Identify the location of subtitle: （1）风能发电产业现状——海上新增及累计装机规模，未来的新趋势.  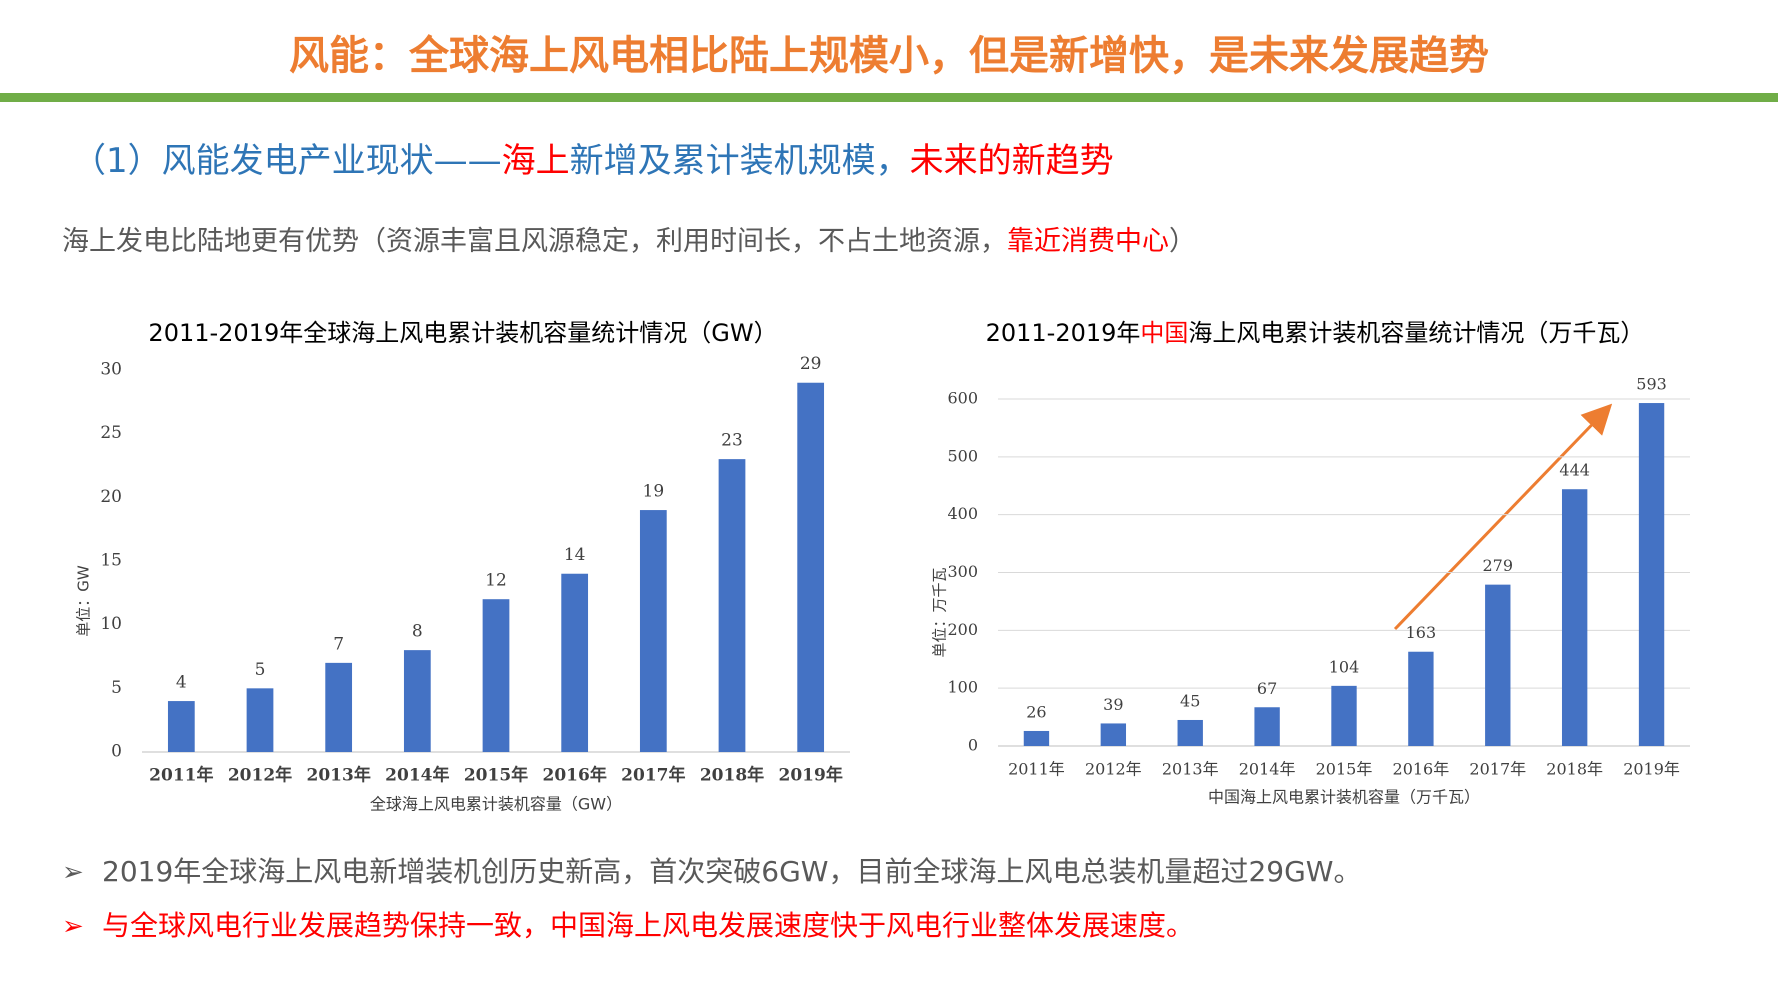
(593, 161).